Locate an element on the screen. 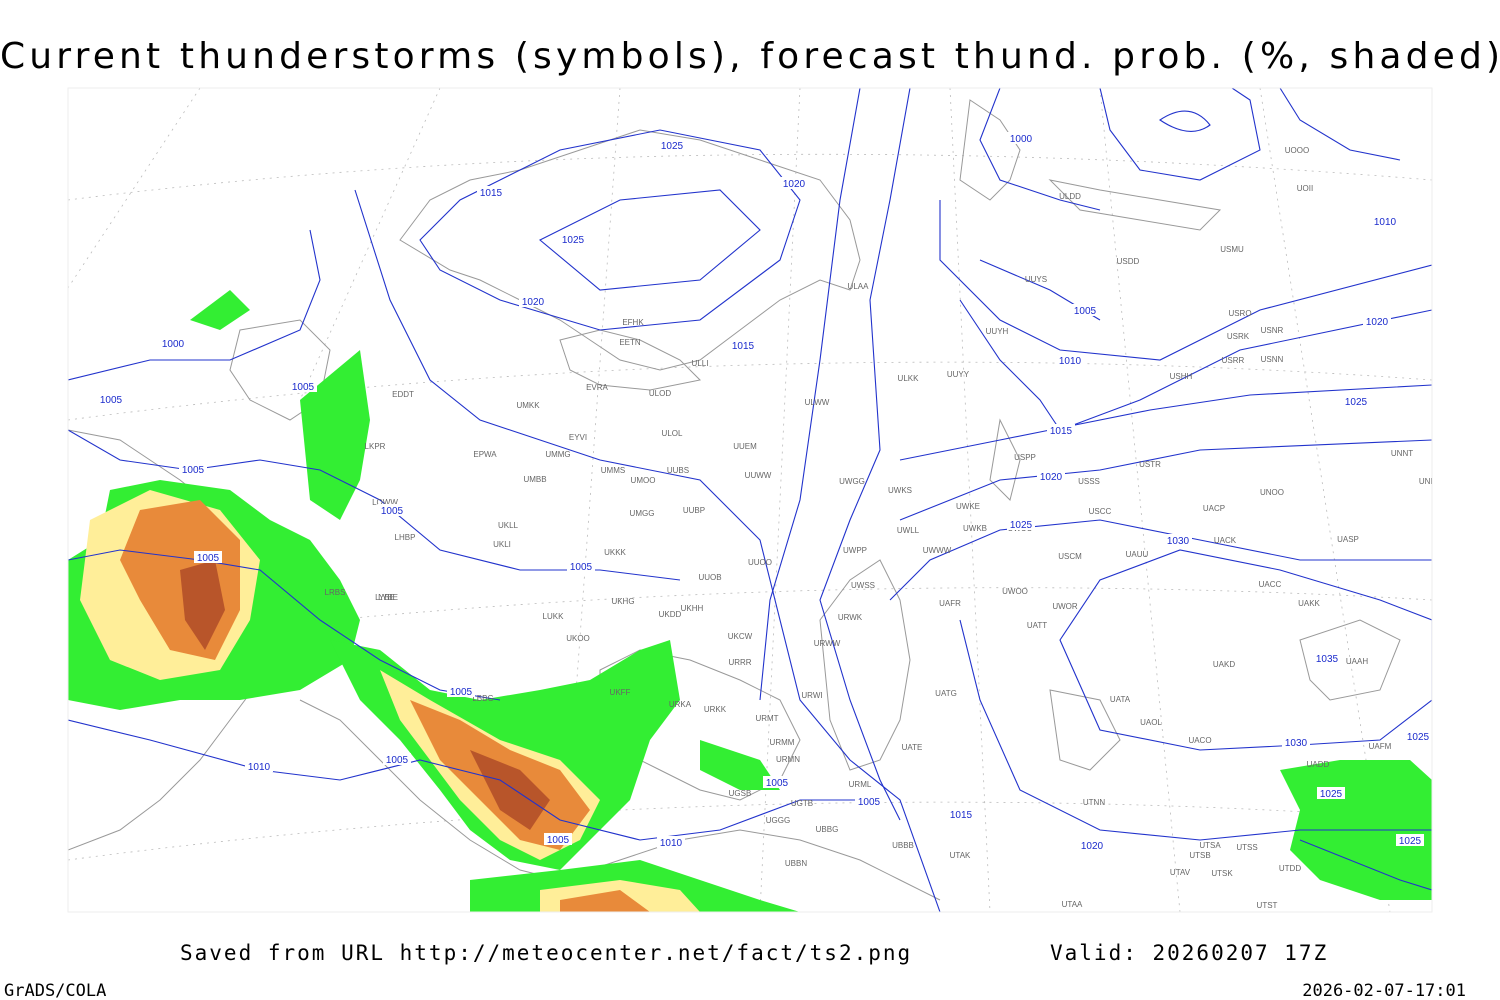 This screenshot has width=1500, height=1000. software: GrADS/COLA is located at coordinates (55, 990).